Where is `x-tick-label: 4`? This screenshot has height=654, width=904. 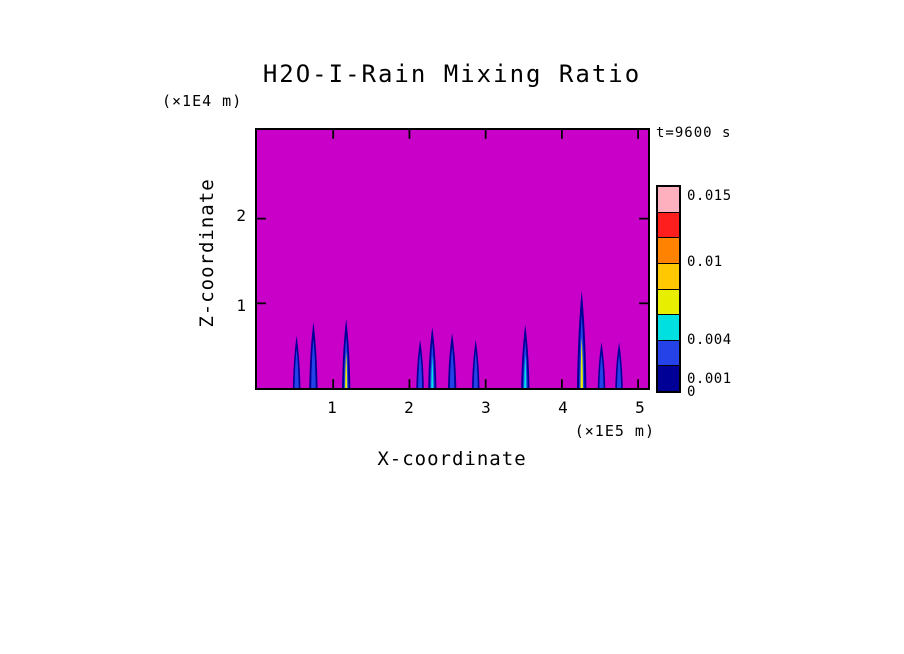 x-tick-label: 4 is located at coordinates (563, 407).